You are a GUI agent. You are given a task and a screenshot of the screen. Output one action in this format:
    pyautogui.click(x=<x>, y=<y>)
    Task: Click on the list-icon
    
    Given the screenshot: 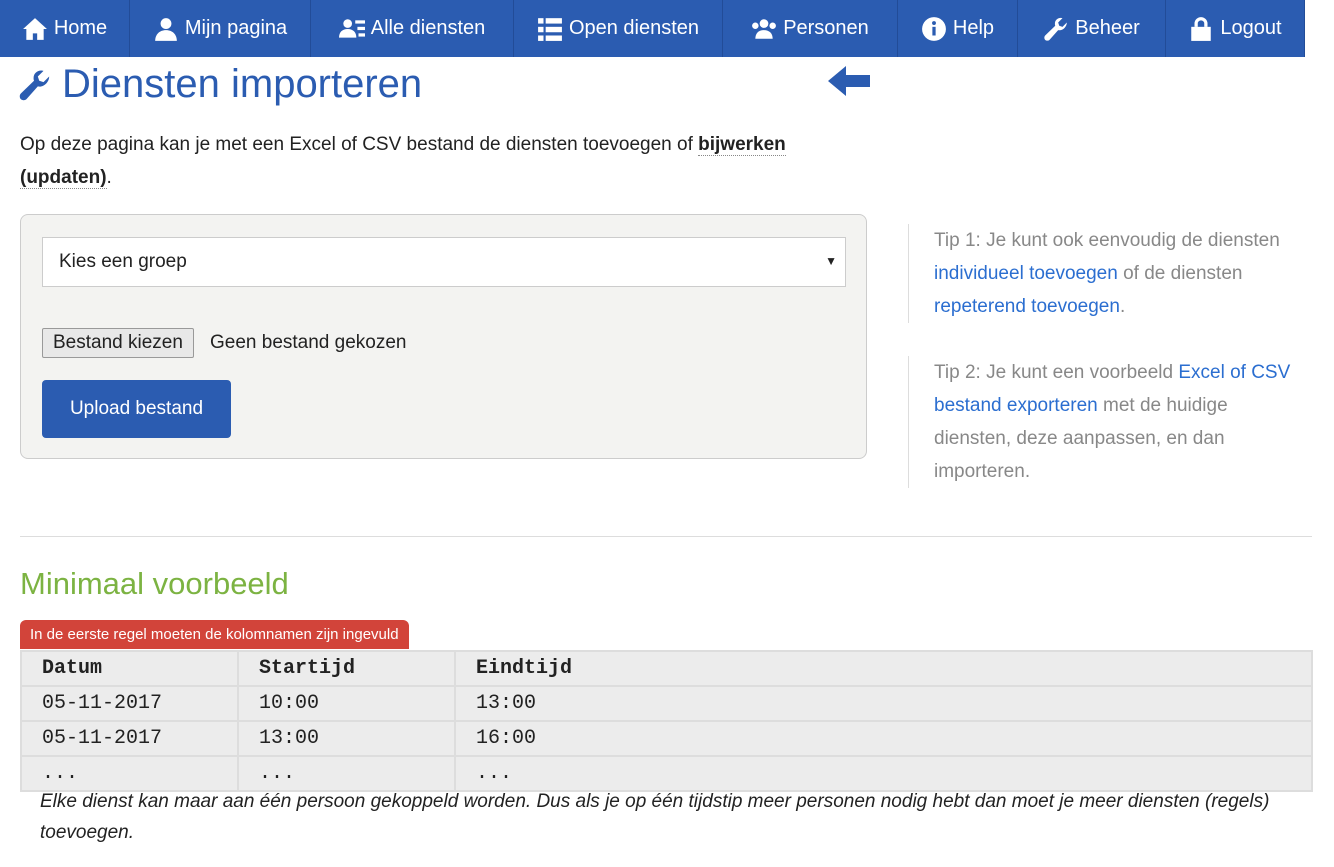 What is the action you would take?
    pyautogui.click(x=550, y=29)
    